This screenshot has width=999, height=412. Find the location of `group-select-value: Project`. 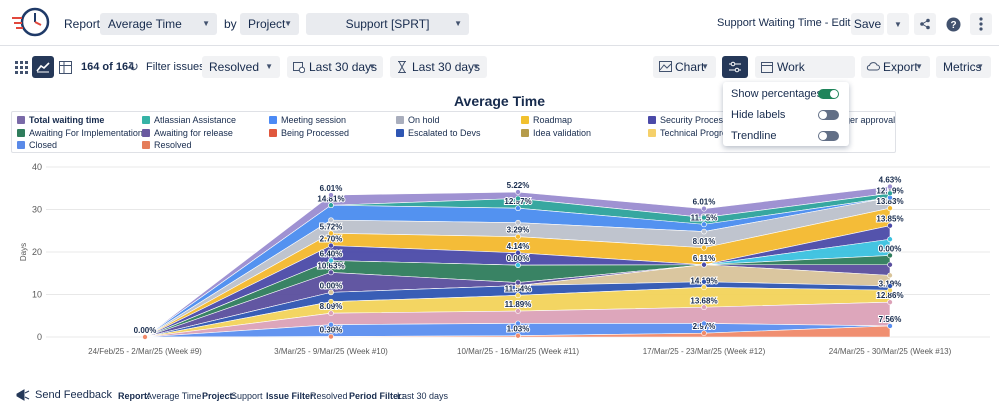

group-select-value: Project is located at coordinates (267, 24).